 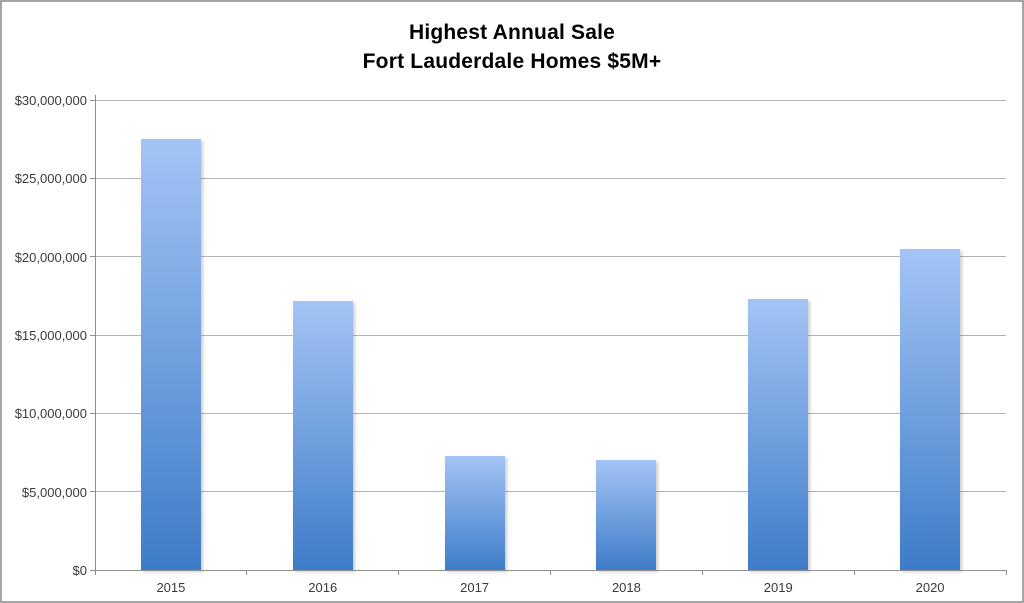 What do you see at coordinates (322, 435) in the screenshot?
I see `bar-2016` at bounding box center [322, 435].